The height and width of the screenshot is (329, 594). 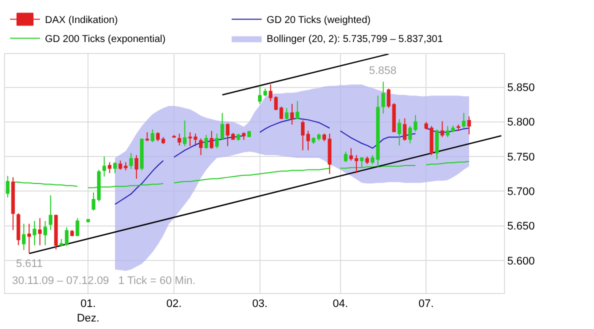 What do you see at coordinates (260, 304) in the screenshot?
I see `x-tick-label: 03.` at bounding box center [260, 304].